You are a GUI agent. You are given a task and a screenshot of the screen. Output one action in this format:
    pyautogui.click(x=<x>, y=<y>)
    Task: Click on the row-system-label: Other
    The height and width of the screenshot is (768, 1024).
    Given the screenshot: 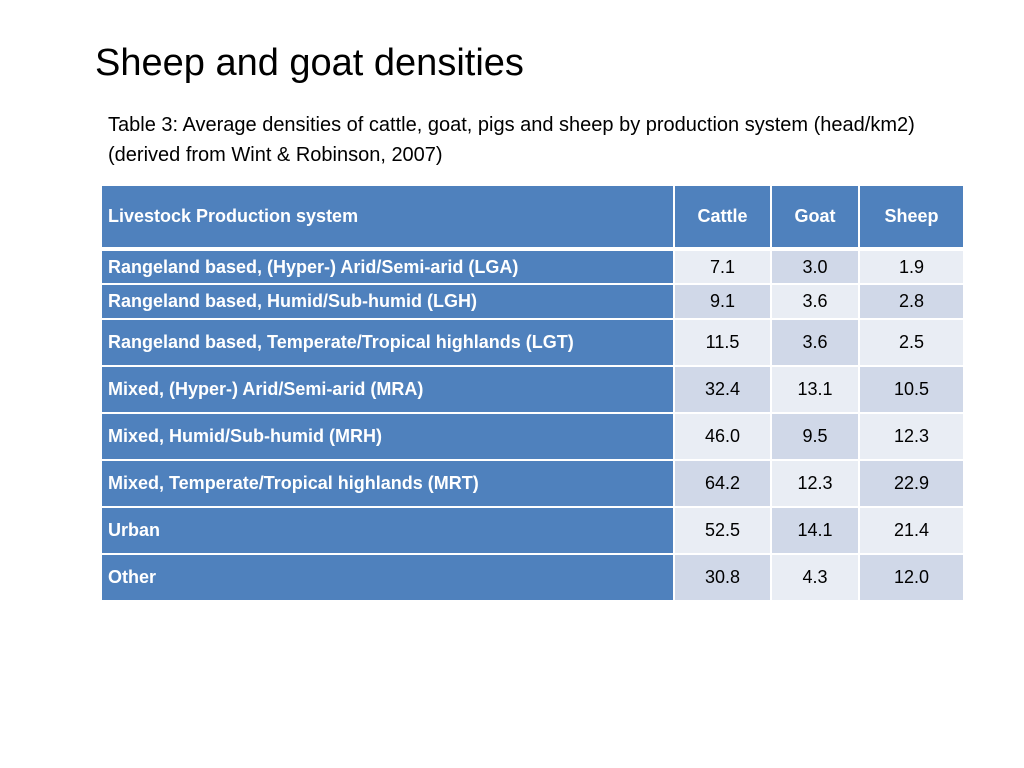 What is the action you would take?
    pyautogui.click(x=387, y=577)
    